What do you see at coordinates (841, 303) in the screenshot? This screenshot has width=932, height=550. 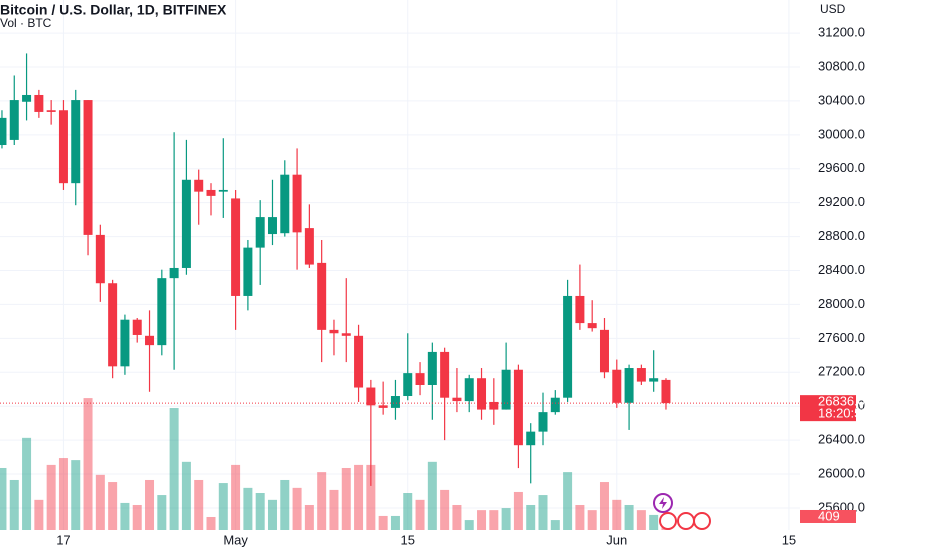 I see `y-tick-label: 28000.0` at bounding box center [841, 303].